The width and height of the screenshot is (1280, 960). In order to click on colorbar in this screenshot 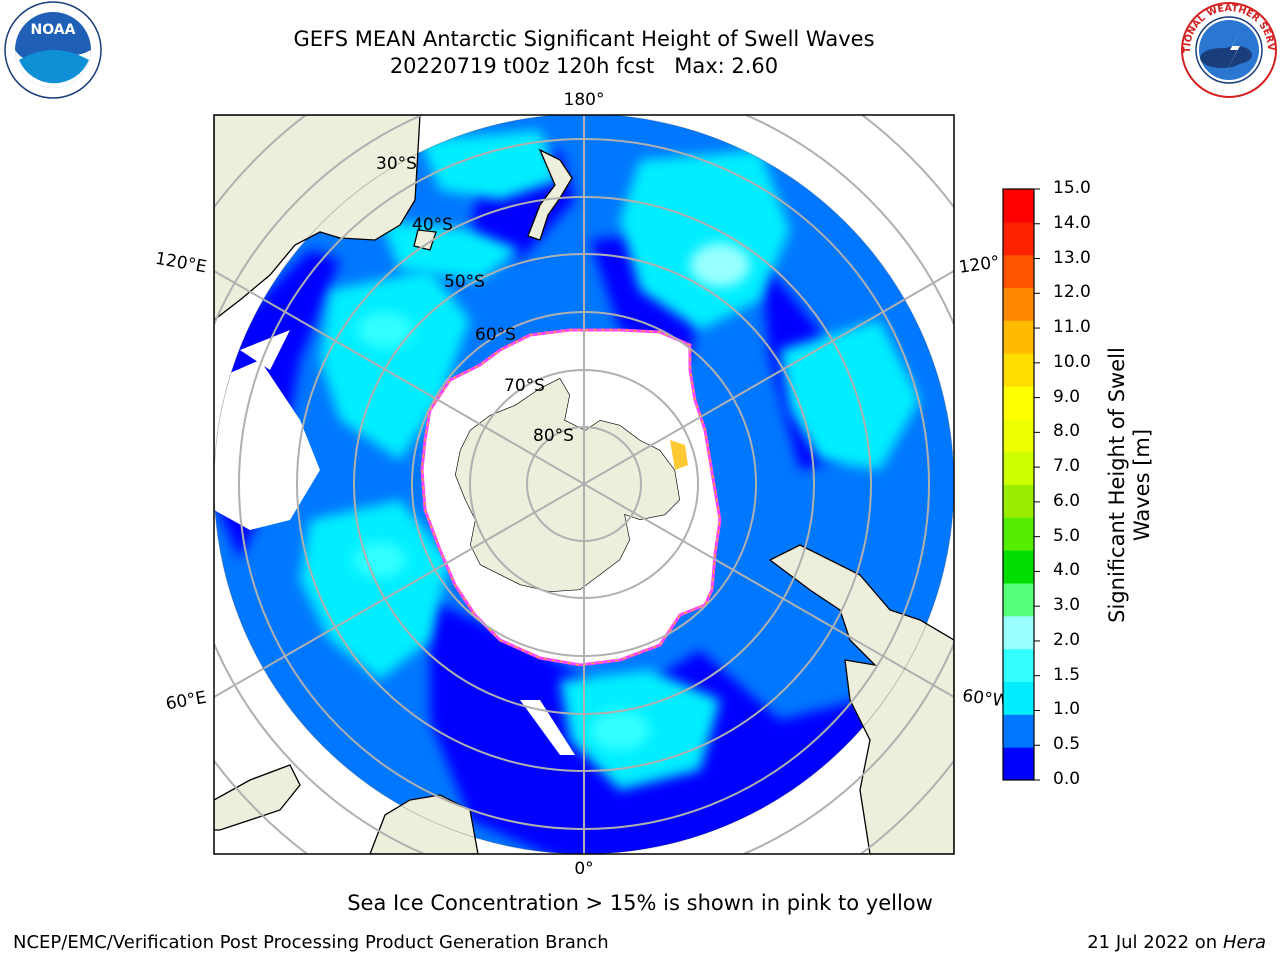, I will do `click(1021, 484)`.